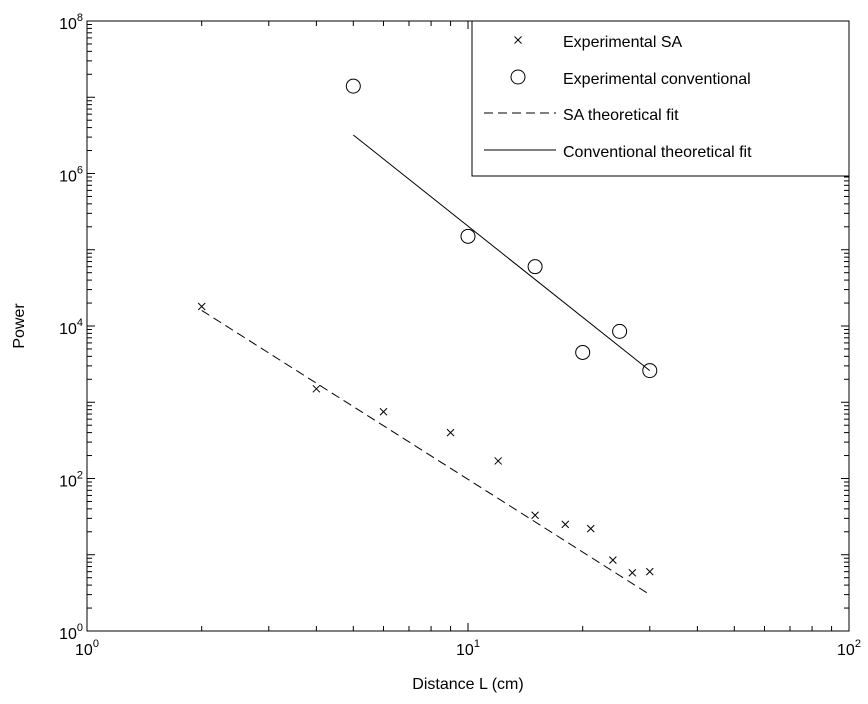 The height and width of the screenshot is (704, 868). I want to click on tick-label-exponent: 1, so click(477, 644).